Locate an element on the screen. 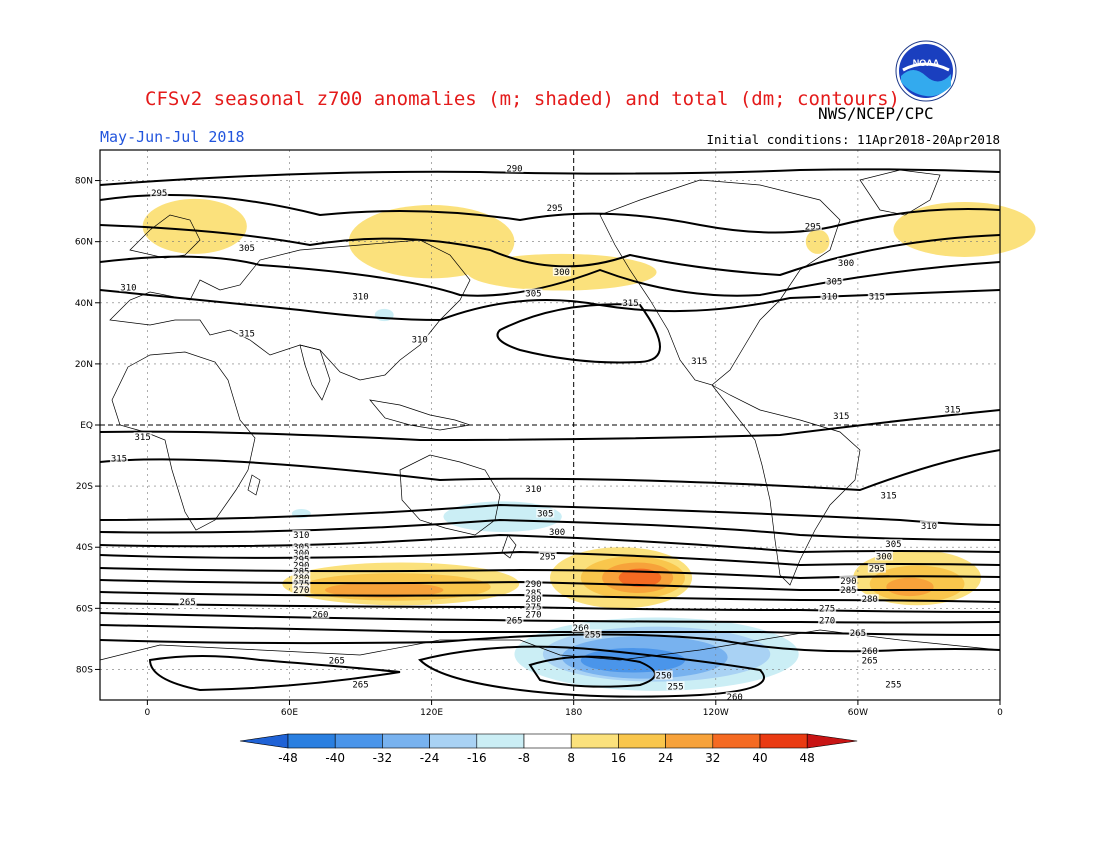  lat-tick-label: 80N is located at coordinates (84, 182).